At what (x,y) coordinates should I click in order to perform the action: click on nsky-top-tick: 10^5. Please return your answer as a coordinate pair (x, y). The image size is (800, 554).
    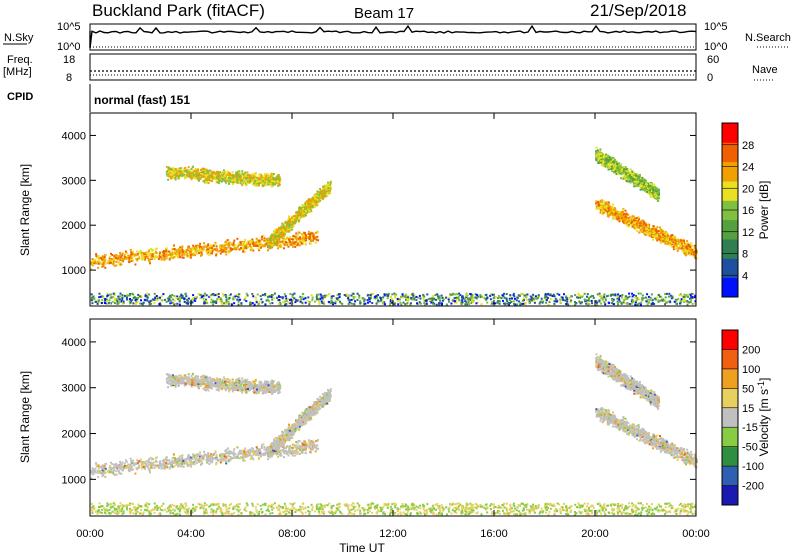
    Looking at the image, I should click on (69, 27).